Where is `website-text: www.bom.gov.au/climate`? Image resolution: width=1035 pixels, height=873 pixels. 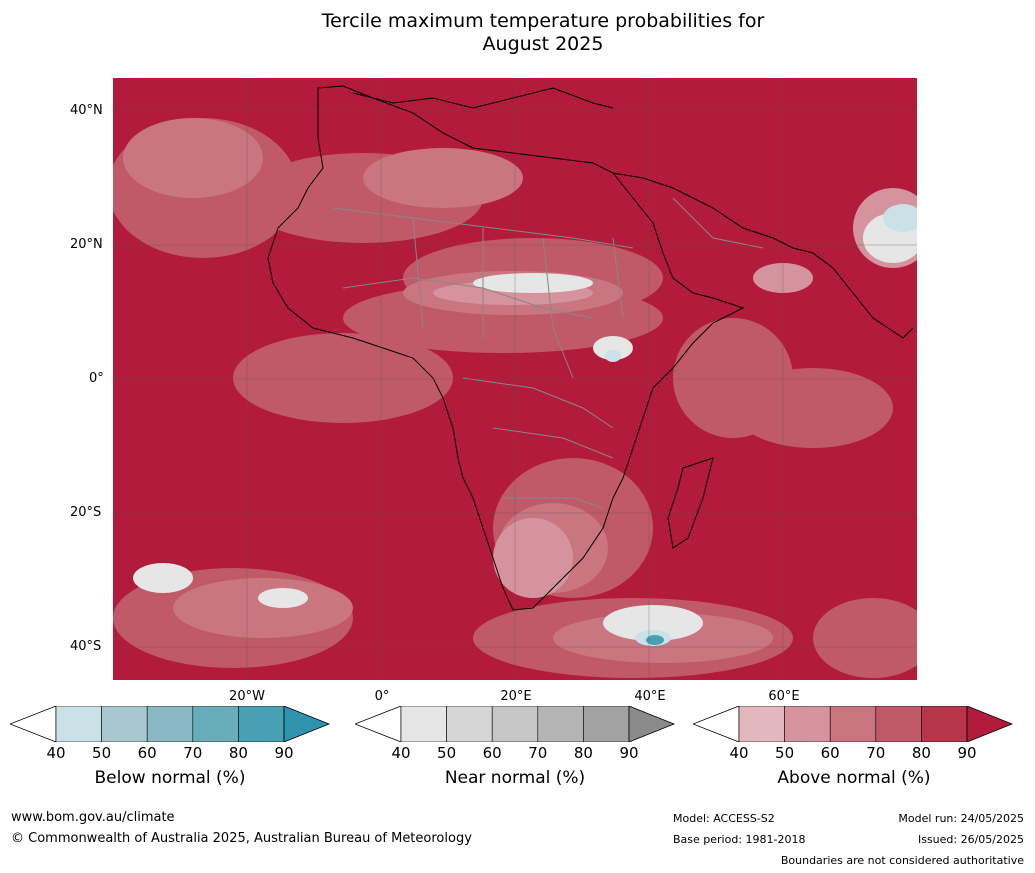
website-text: www.bom.gov.au/climate is located at coordinates (93, 817).